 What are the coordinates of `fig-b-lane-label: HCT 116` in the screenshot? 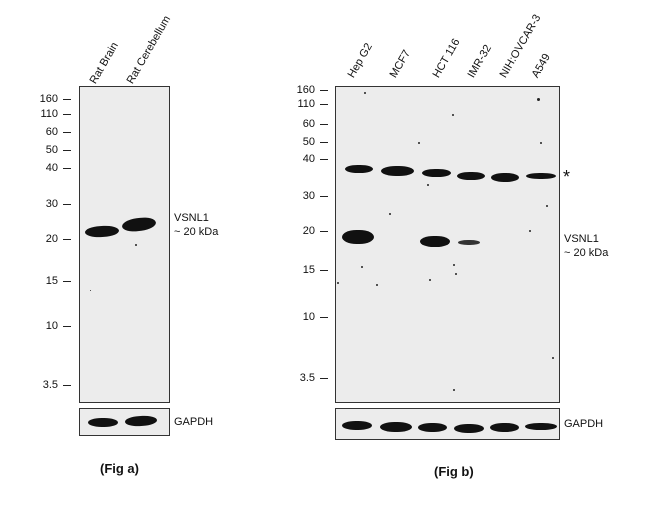 It's located at (446, 58).